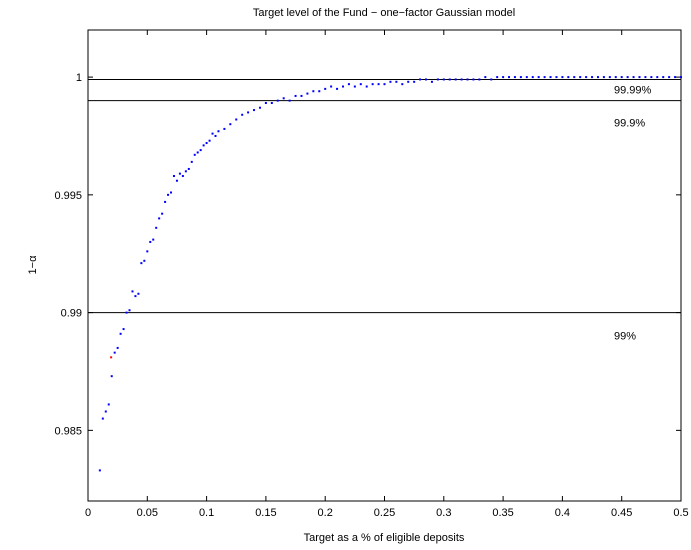 Image resolution: width=691 pixels, height=550 pixels. What do you see at coordinates (68, 431) in the screenshot?
I see `y-tick-label: 0.985` at bounding box center [68, 431].